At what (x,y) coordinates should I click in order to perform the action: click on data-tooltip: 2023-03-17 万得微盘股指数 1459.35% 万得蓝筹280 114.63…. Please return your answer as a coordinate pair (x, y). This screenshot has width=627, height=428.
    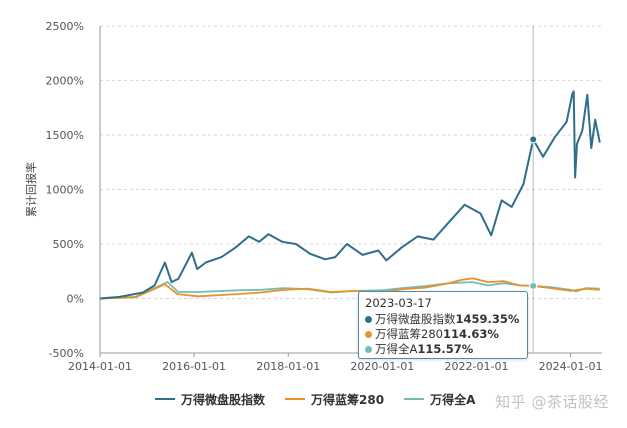
    Looking at the image, I should click on (443, 325).